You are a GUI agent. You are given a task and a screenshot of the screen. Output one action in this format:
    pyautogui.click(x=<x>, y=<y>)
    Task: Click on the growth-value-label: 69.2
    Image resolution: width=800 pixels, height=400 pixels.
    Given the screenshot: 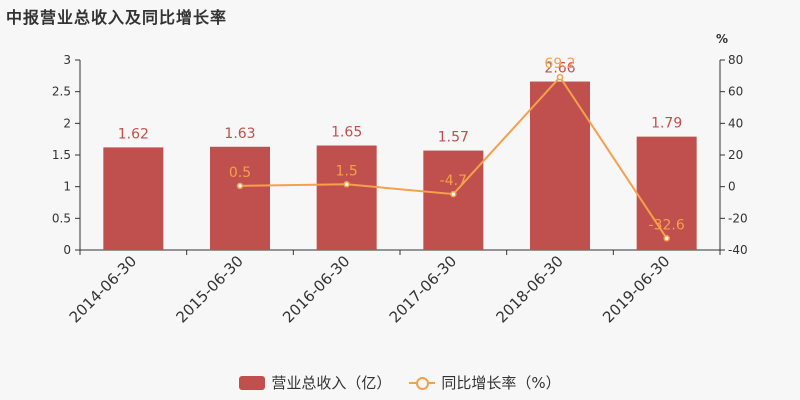 What is the action you would take?
    pyautogui.click(x=559, y=64)
    